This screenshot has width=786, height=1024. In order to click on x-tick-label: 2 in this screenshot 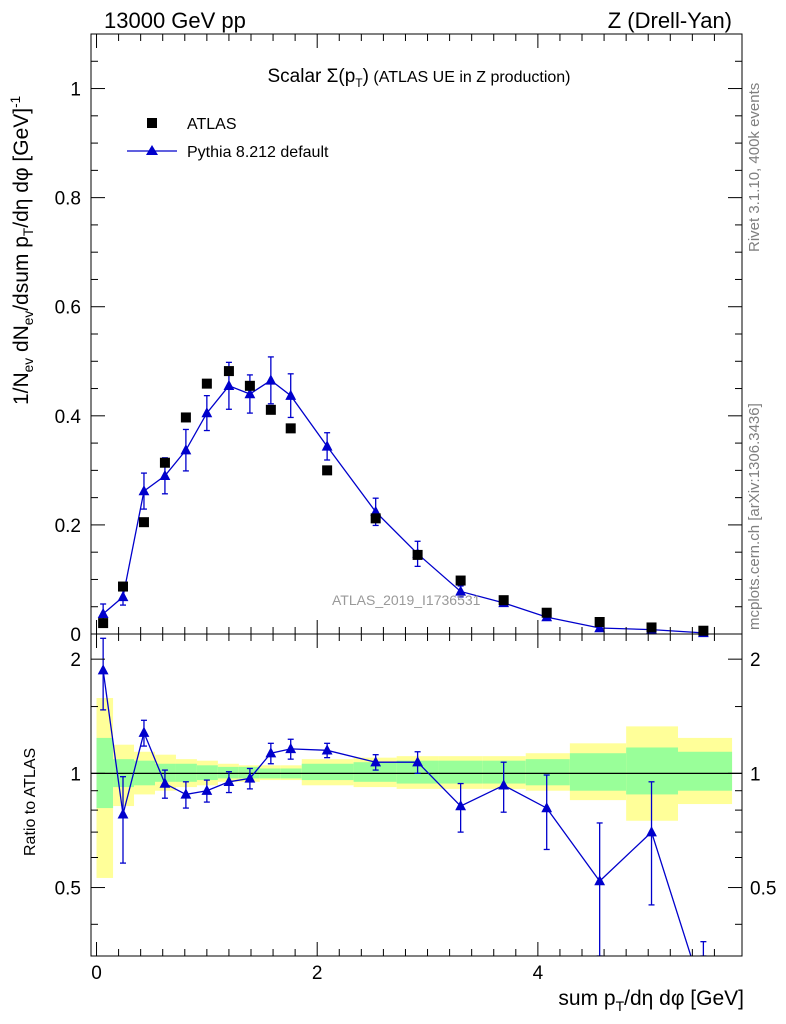, I will do `click(317, 973)`.